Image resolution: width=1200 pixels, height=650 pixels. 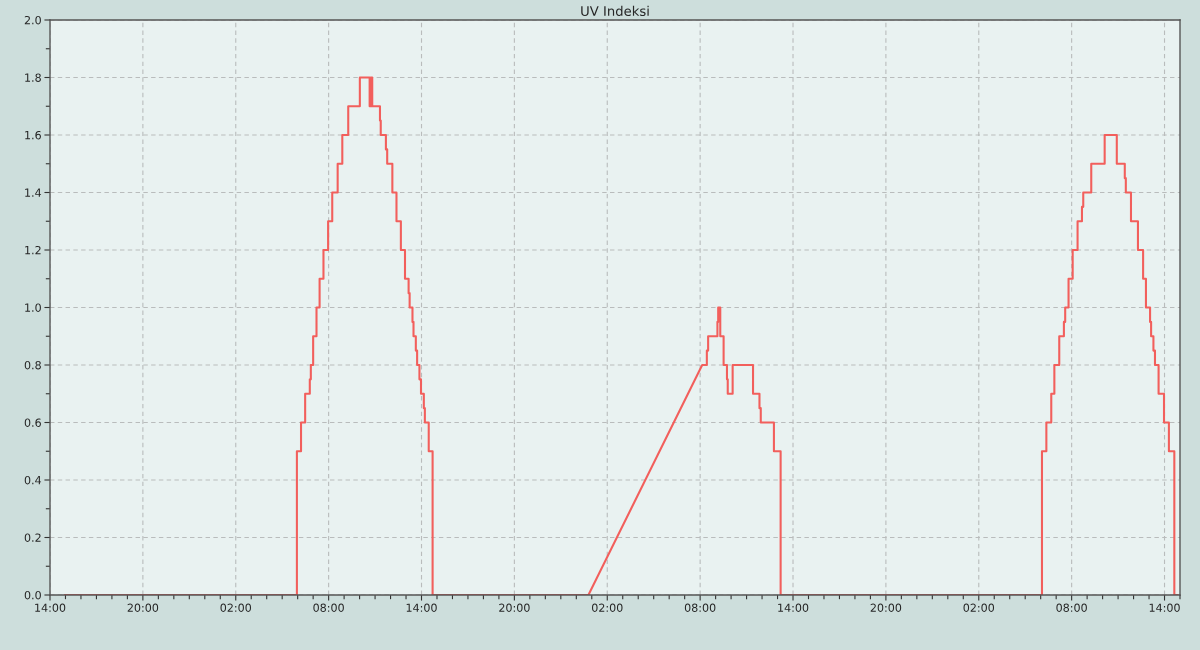 What do you see at coordinates (33, 307) in the screenshot?
I see `y-tick-label: 1.0` at bounding box center [33, 307].